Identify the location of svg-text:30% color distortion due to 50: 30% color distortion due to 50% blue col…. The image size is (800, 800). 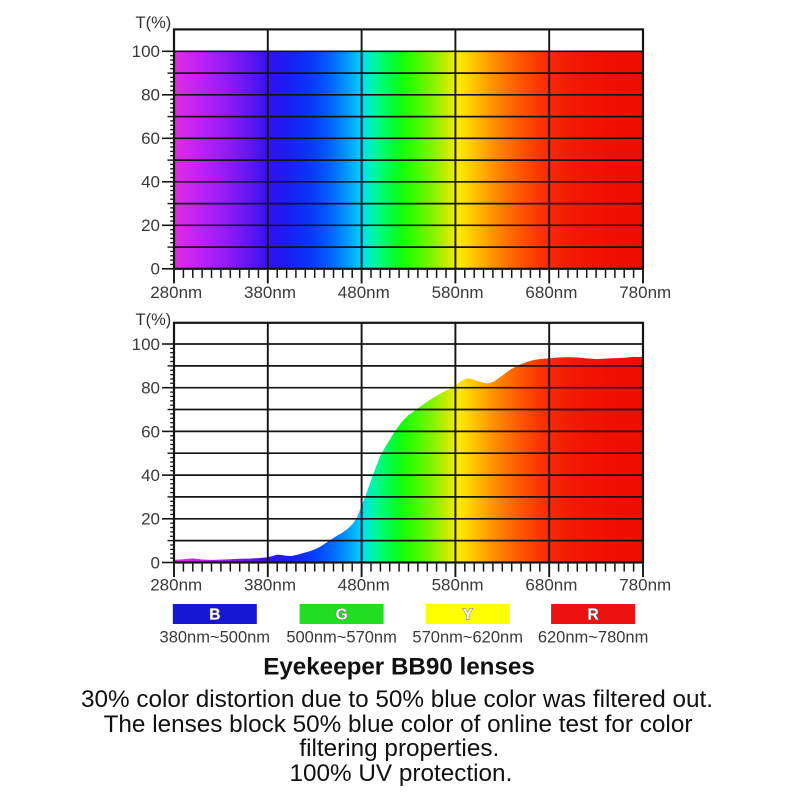
(397, 699).